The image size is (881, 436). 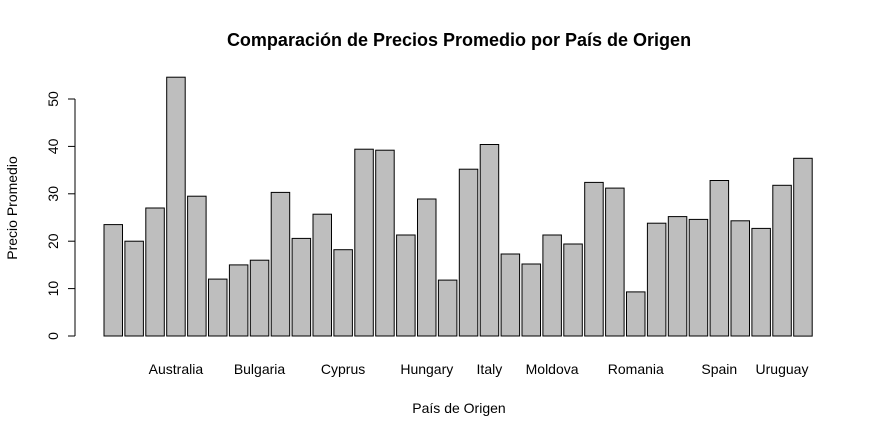 I want to click on x-tick-label: Australia, so click(x=176, y=369).